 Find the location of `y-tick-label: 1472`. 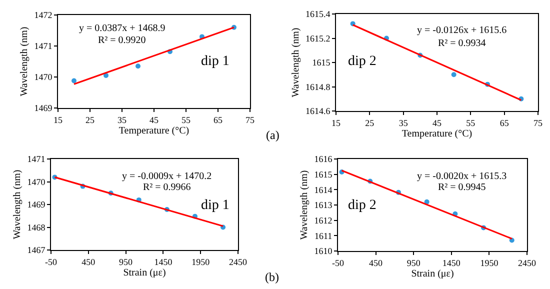

y-tick-label: 1472 is located at coordinates (43, 15).